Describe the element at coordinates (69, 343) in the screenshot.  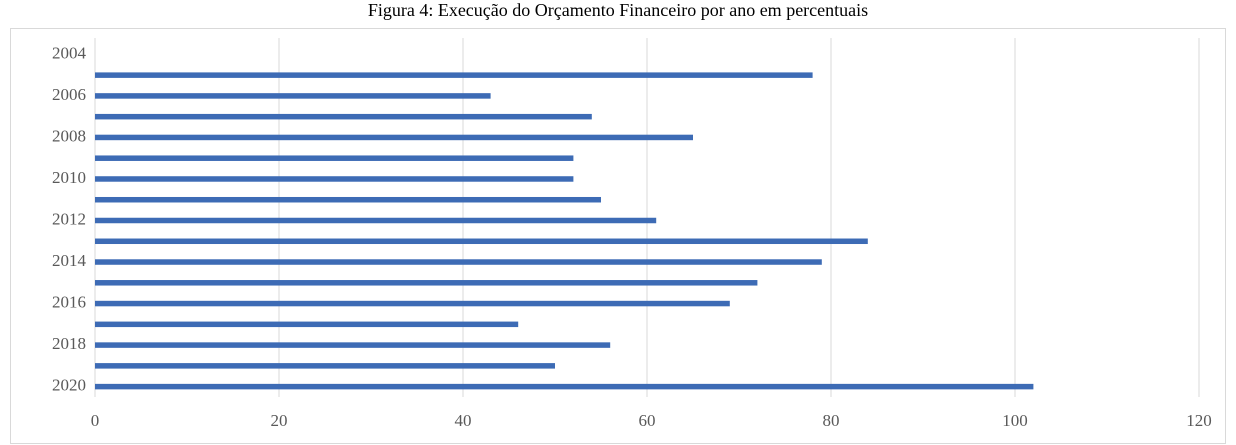
I see `y-tick-label: 2018` at that location.